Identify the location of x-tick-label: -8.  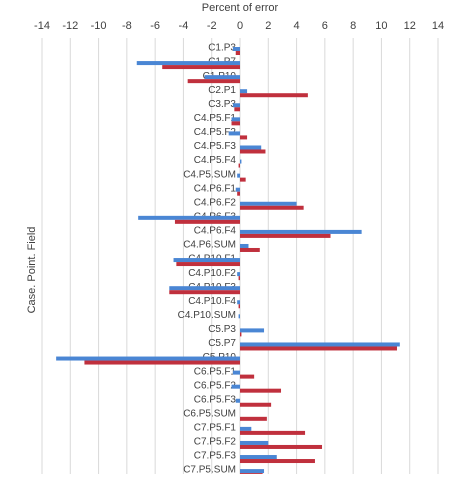
(127, 26).